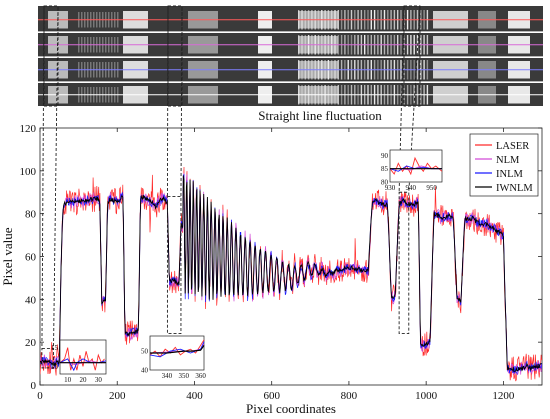 Image resolution: width=550 pixels, height=419 pixels. Describe the element at coordinates (55, 348) in the screenshot. I see `inset-y-tick-label: 15` at that location.